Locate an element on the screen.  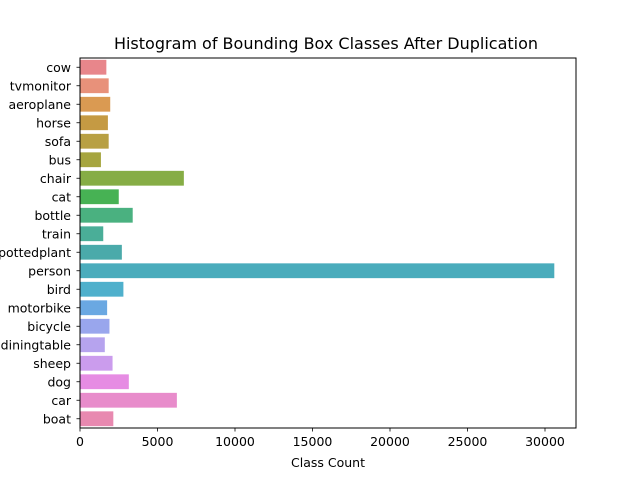
x-tick-label: 20000 is located at coordinates (390, 441).